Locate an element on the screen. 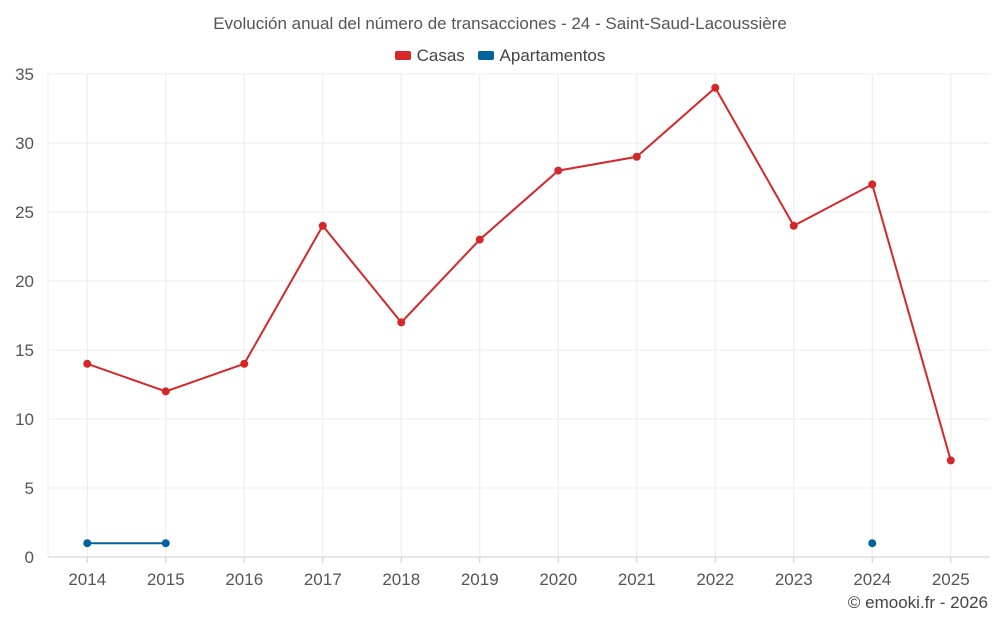 The image size is (1000, 625). legend: Casas Apartamentos is located at coordinates (500, 55).